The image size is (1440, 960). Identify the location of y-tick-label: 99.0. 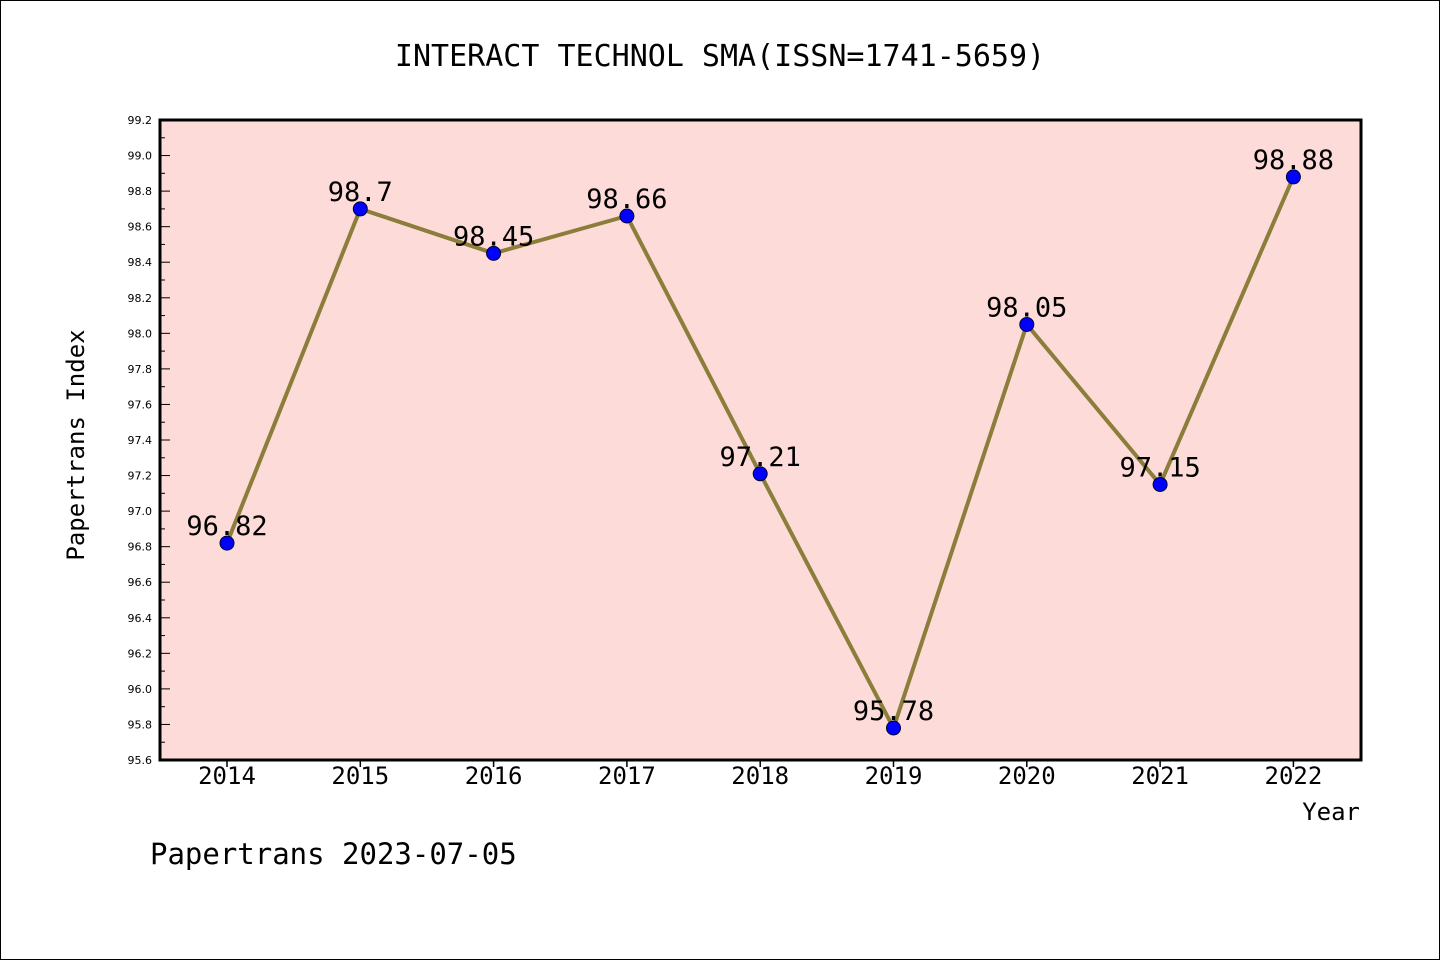
(140, 156).